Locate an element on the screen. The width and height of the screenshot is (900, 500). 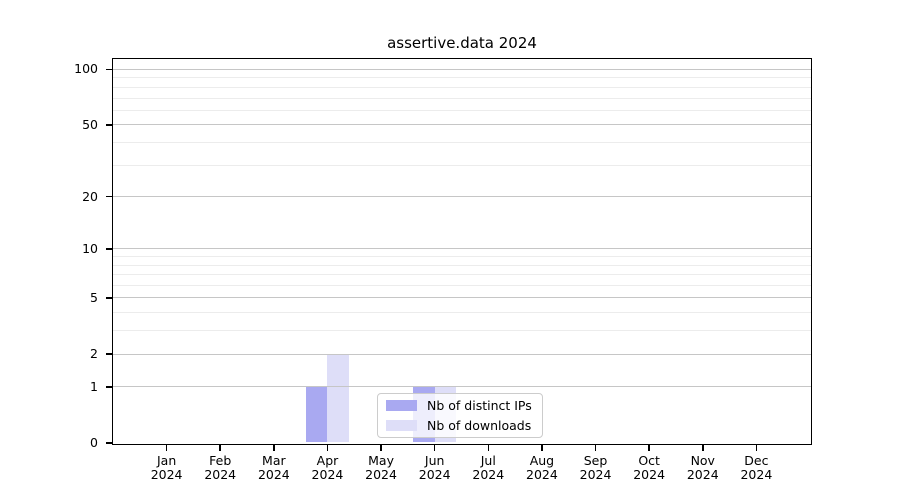
x-tick-label-dec-2024: Dec 2024 is located at coordinates (756, 467).